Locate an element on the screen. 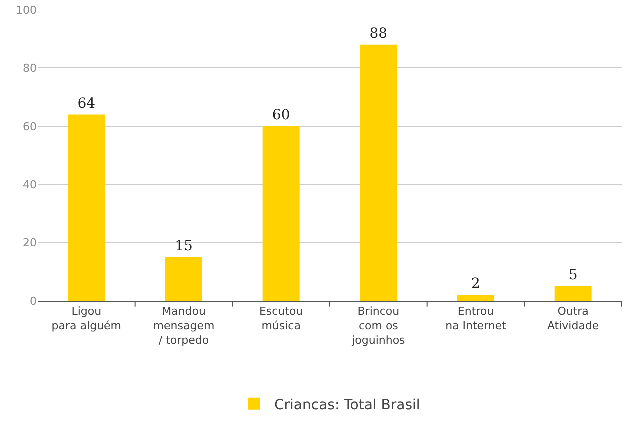 This screenshot has height=424, width=626. x-tick-label: Outra Atividade is located at coordinates (573, 318).